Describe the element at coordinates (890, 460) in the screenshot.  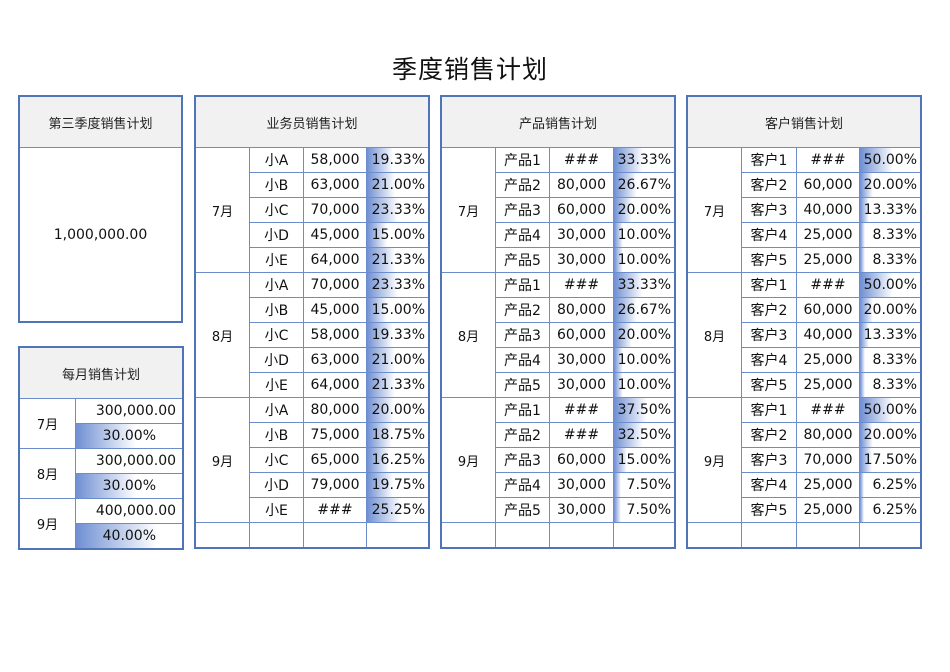
I see `pct-cell: 17.50%` at that location.